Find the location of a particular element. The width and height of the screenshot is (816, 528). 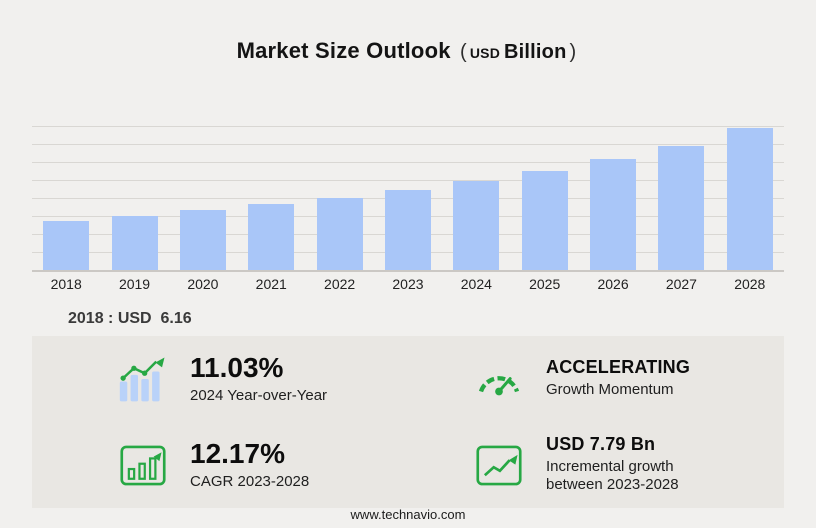

title-paren-close: ) is located at coordinates (573, 52).